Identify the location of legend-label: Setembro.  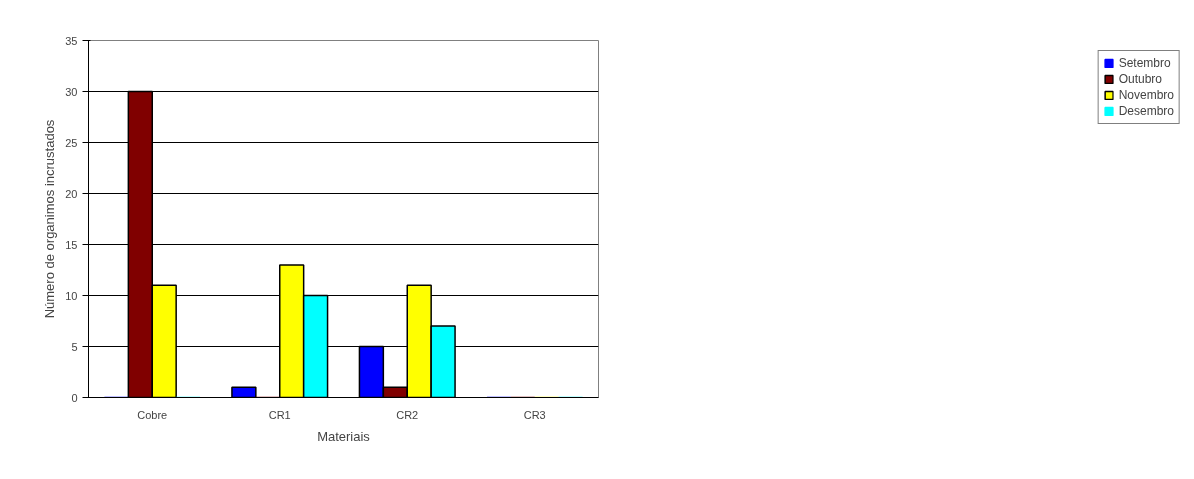
(1144, 63).